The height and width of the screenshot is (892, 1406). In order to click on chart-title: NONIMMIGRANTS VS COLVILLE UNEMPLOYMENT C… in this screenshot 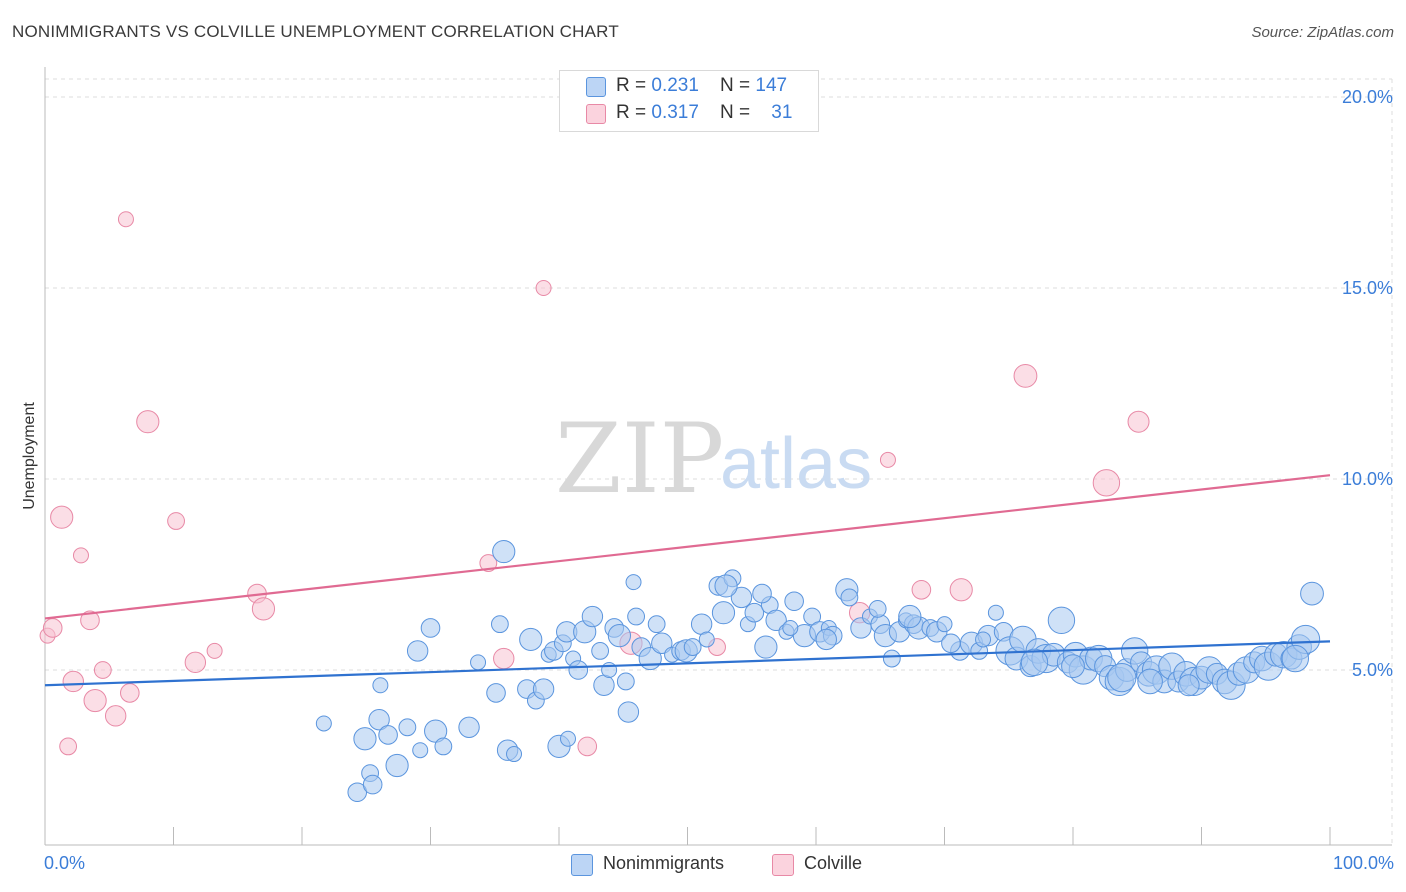, I will do `click(315, 31)`.